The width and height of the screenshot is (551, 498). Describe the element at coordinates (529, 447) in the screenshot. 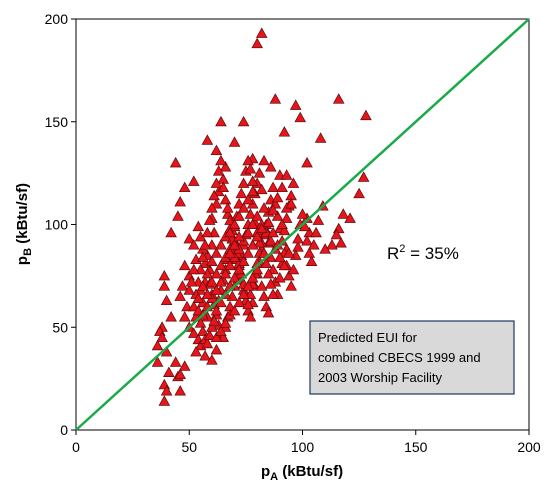

I see `x-tick-label: 200` at that location.